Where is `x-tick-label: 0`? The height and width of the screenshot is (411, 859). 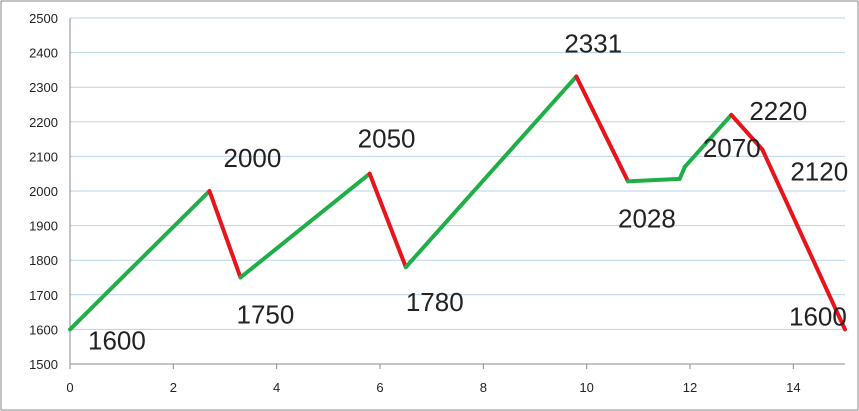
x-tick-label: 0 is located at coordinates (69, 387).